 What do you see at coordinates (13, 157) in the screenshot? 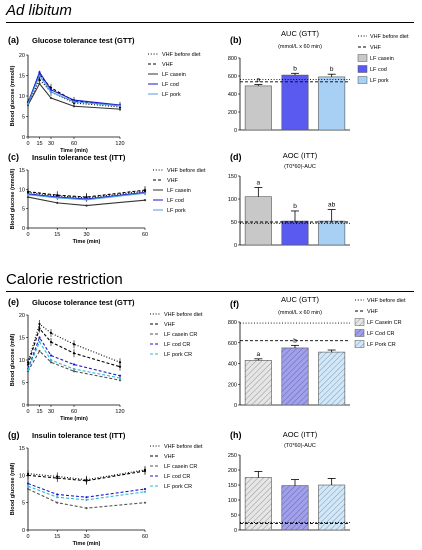
I see `panel-label: (c)` at bounding box center [13, 157].